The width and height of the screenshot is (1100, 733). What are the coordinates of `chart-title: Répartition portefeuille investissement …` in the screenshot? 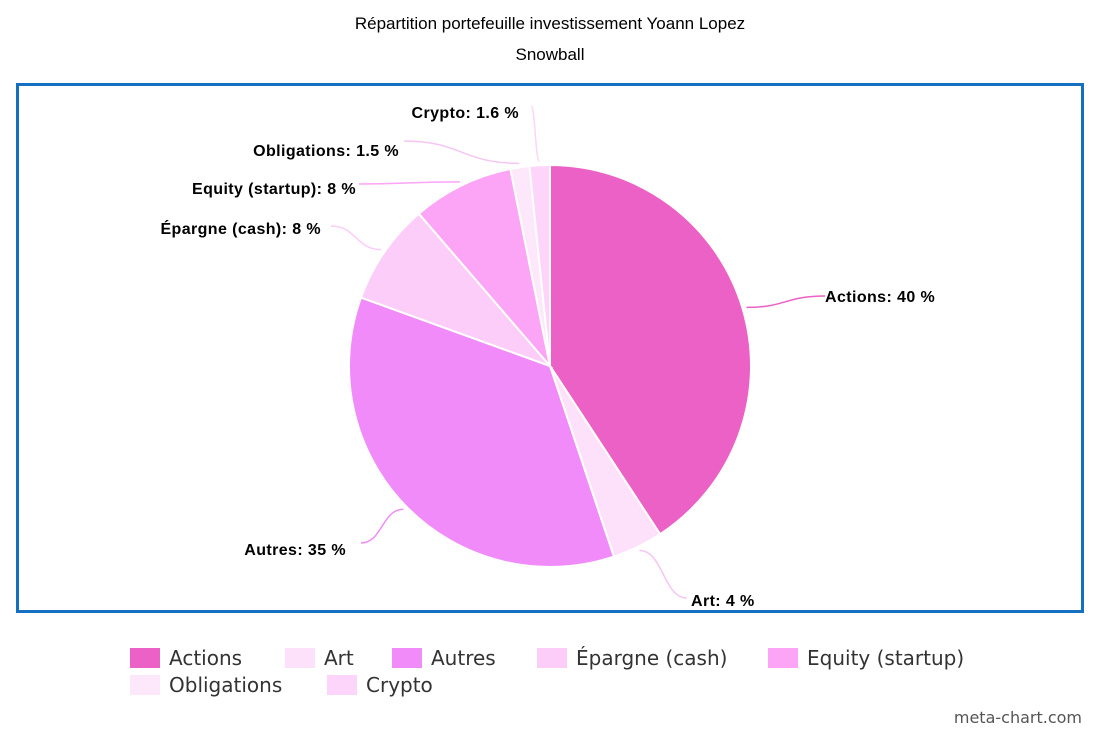 It's located at (550, 23).